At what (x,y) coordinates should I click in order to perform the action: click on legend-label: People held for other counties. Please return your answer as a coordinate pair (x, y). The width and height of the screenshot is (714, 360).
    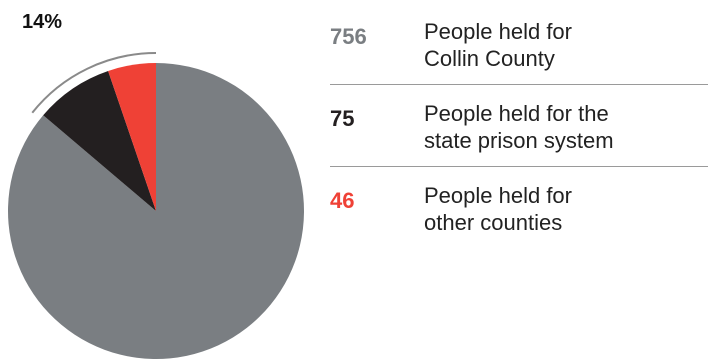
    Looking at the image, I should click on (549, 209).